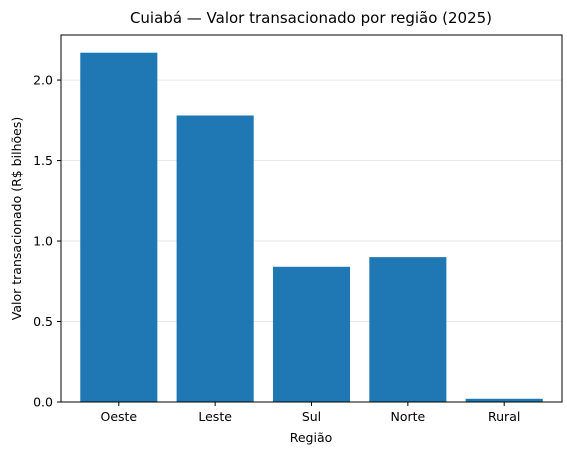 The width and height of the screenshot is (567, 455). What do you see at coordinates (408, 329) in the screenshot?
I see `bar-norte` at bounding box center [408, 329].